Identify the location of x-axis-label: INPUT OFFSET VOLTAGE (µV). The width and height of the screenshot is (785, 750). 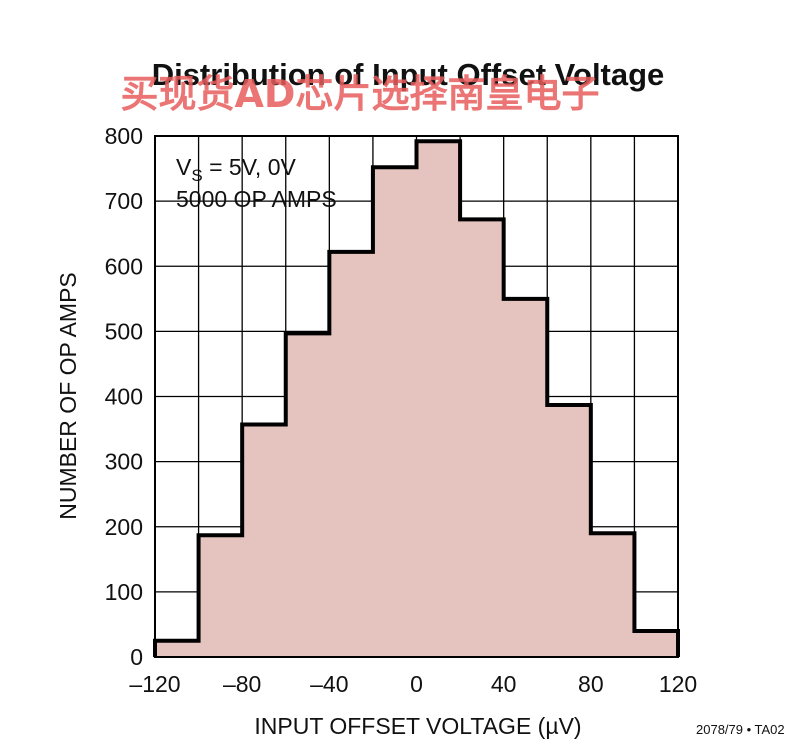
(417, 726).